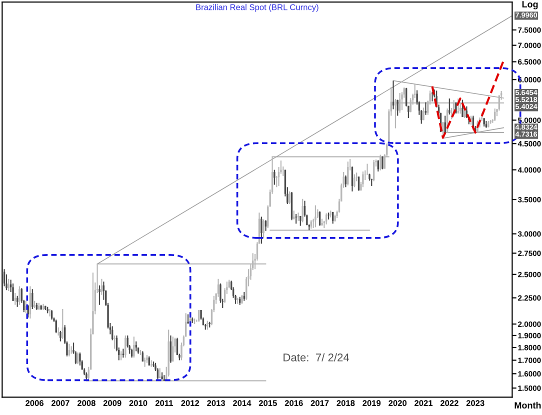  Describe the element at coordinates (293, 403) in the screenshot. I see `x-tick-label: 2016` at that location.